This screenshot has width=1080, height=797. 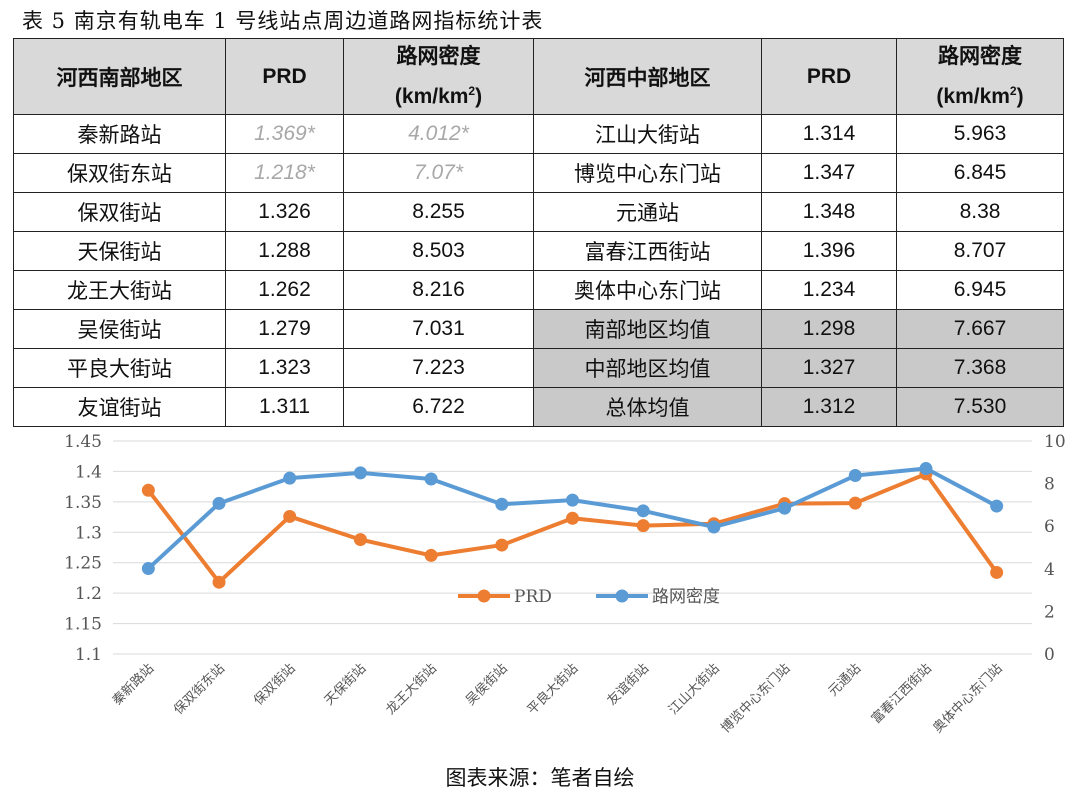 What do you see at coordinates (829, 173) in the screenshot?
I see `prd-cell: 1.347` at bounding box center [829, 173].